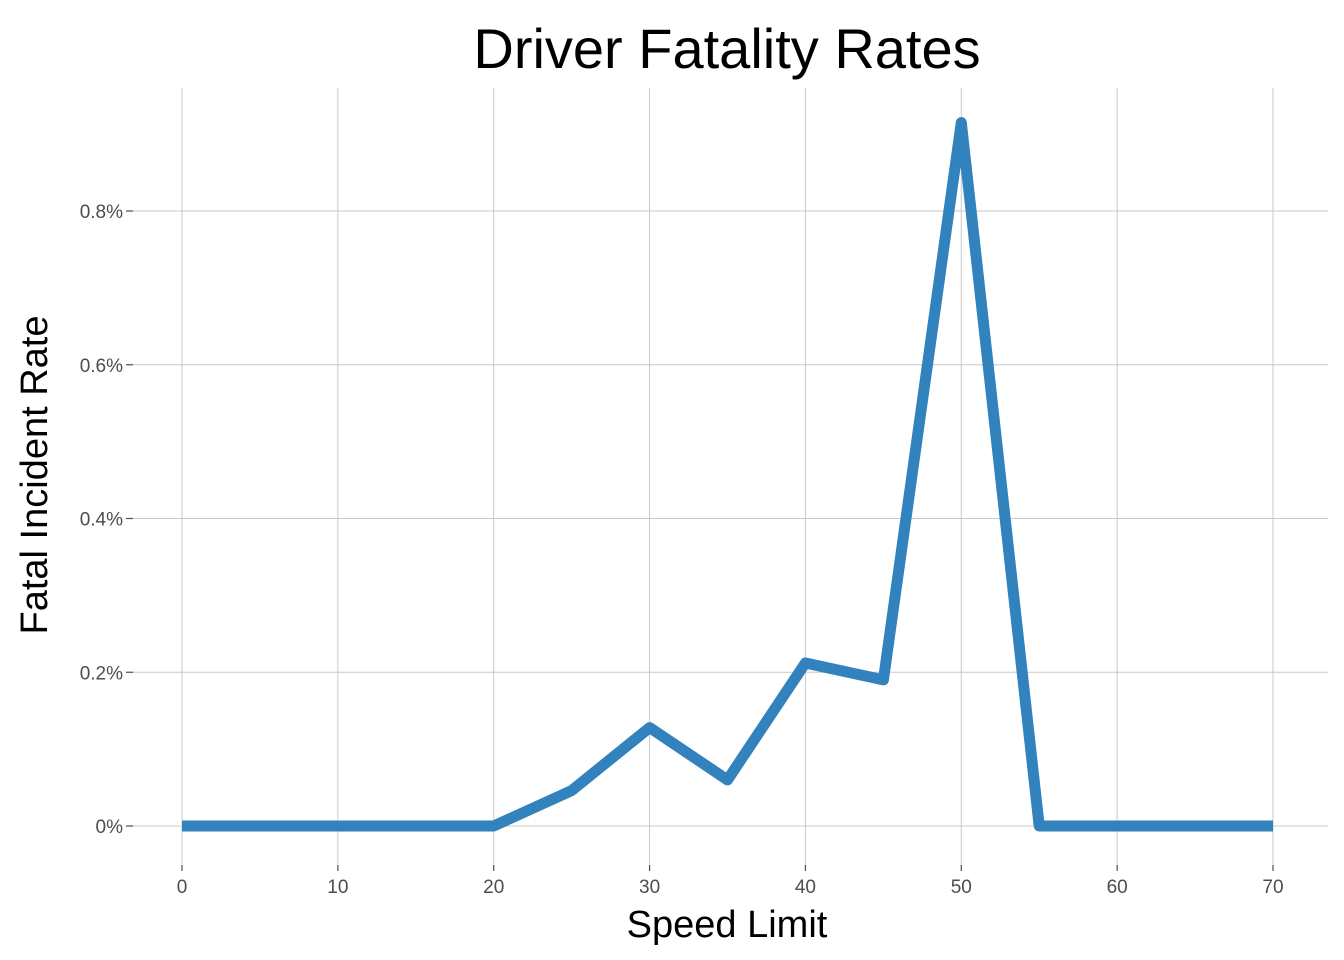 Image resolution: width=1344 pixels, height=960 pixels. Describe the element at coordinates (961, 887) in the screenshot. I see `x-tick-label: 50` at that location.